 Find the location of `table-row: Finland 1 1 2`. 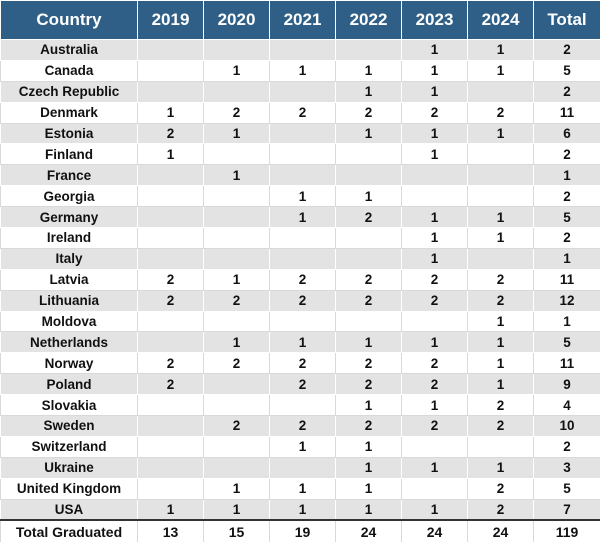

table-row: Finland 1 1 2 is located at coordinates (300, 154).